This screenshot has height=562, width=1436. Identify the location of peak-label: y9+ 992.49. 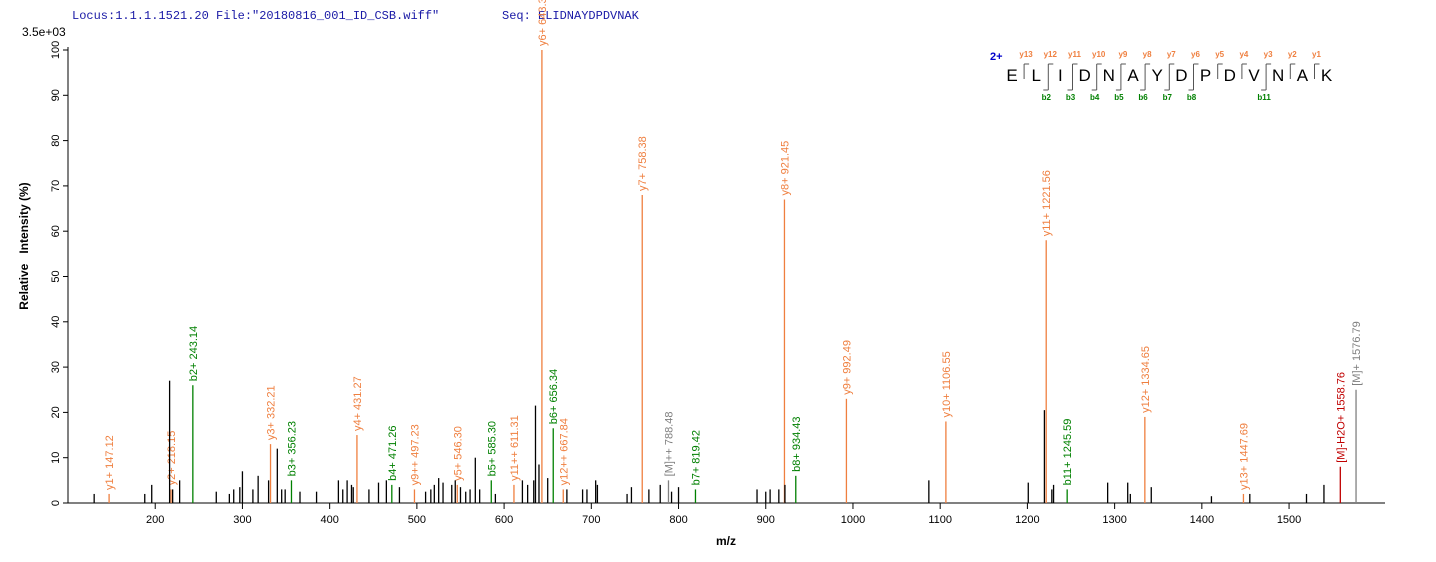
(847, 367).